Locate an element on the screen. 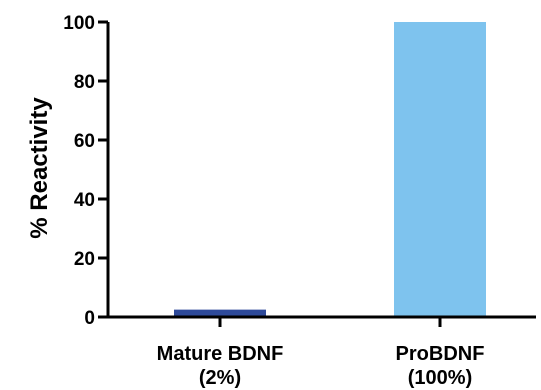 The height and width of the screenshot is (390, 541). y-axis: 0 20 40 60 80 100 is located at coordinates (86, 171).